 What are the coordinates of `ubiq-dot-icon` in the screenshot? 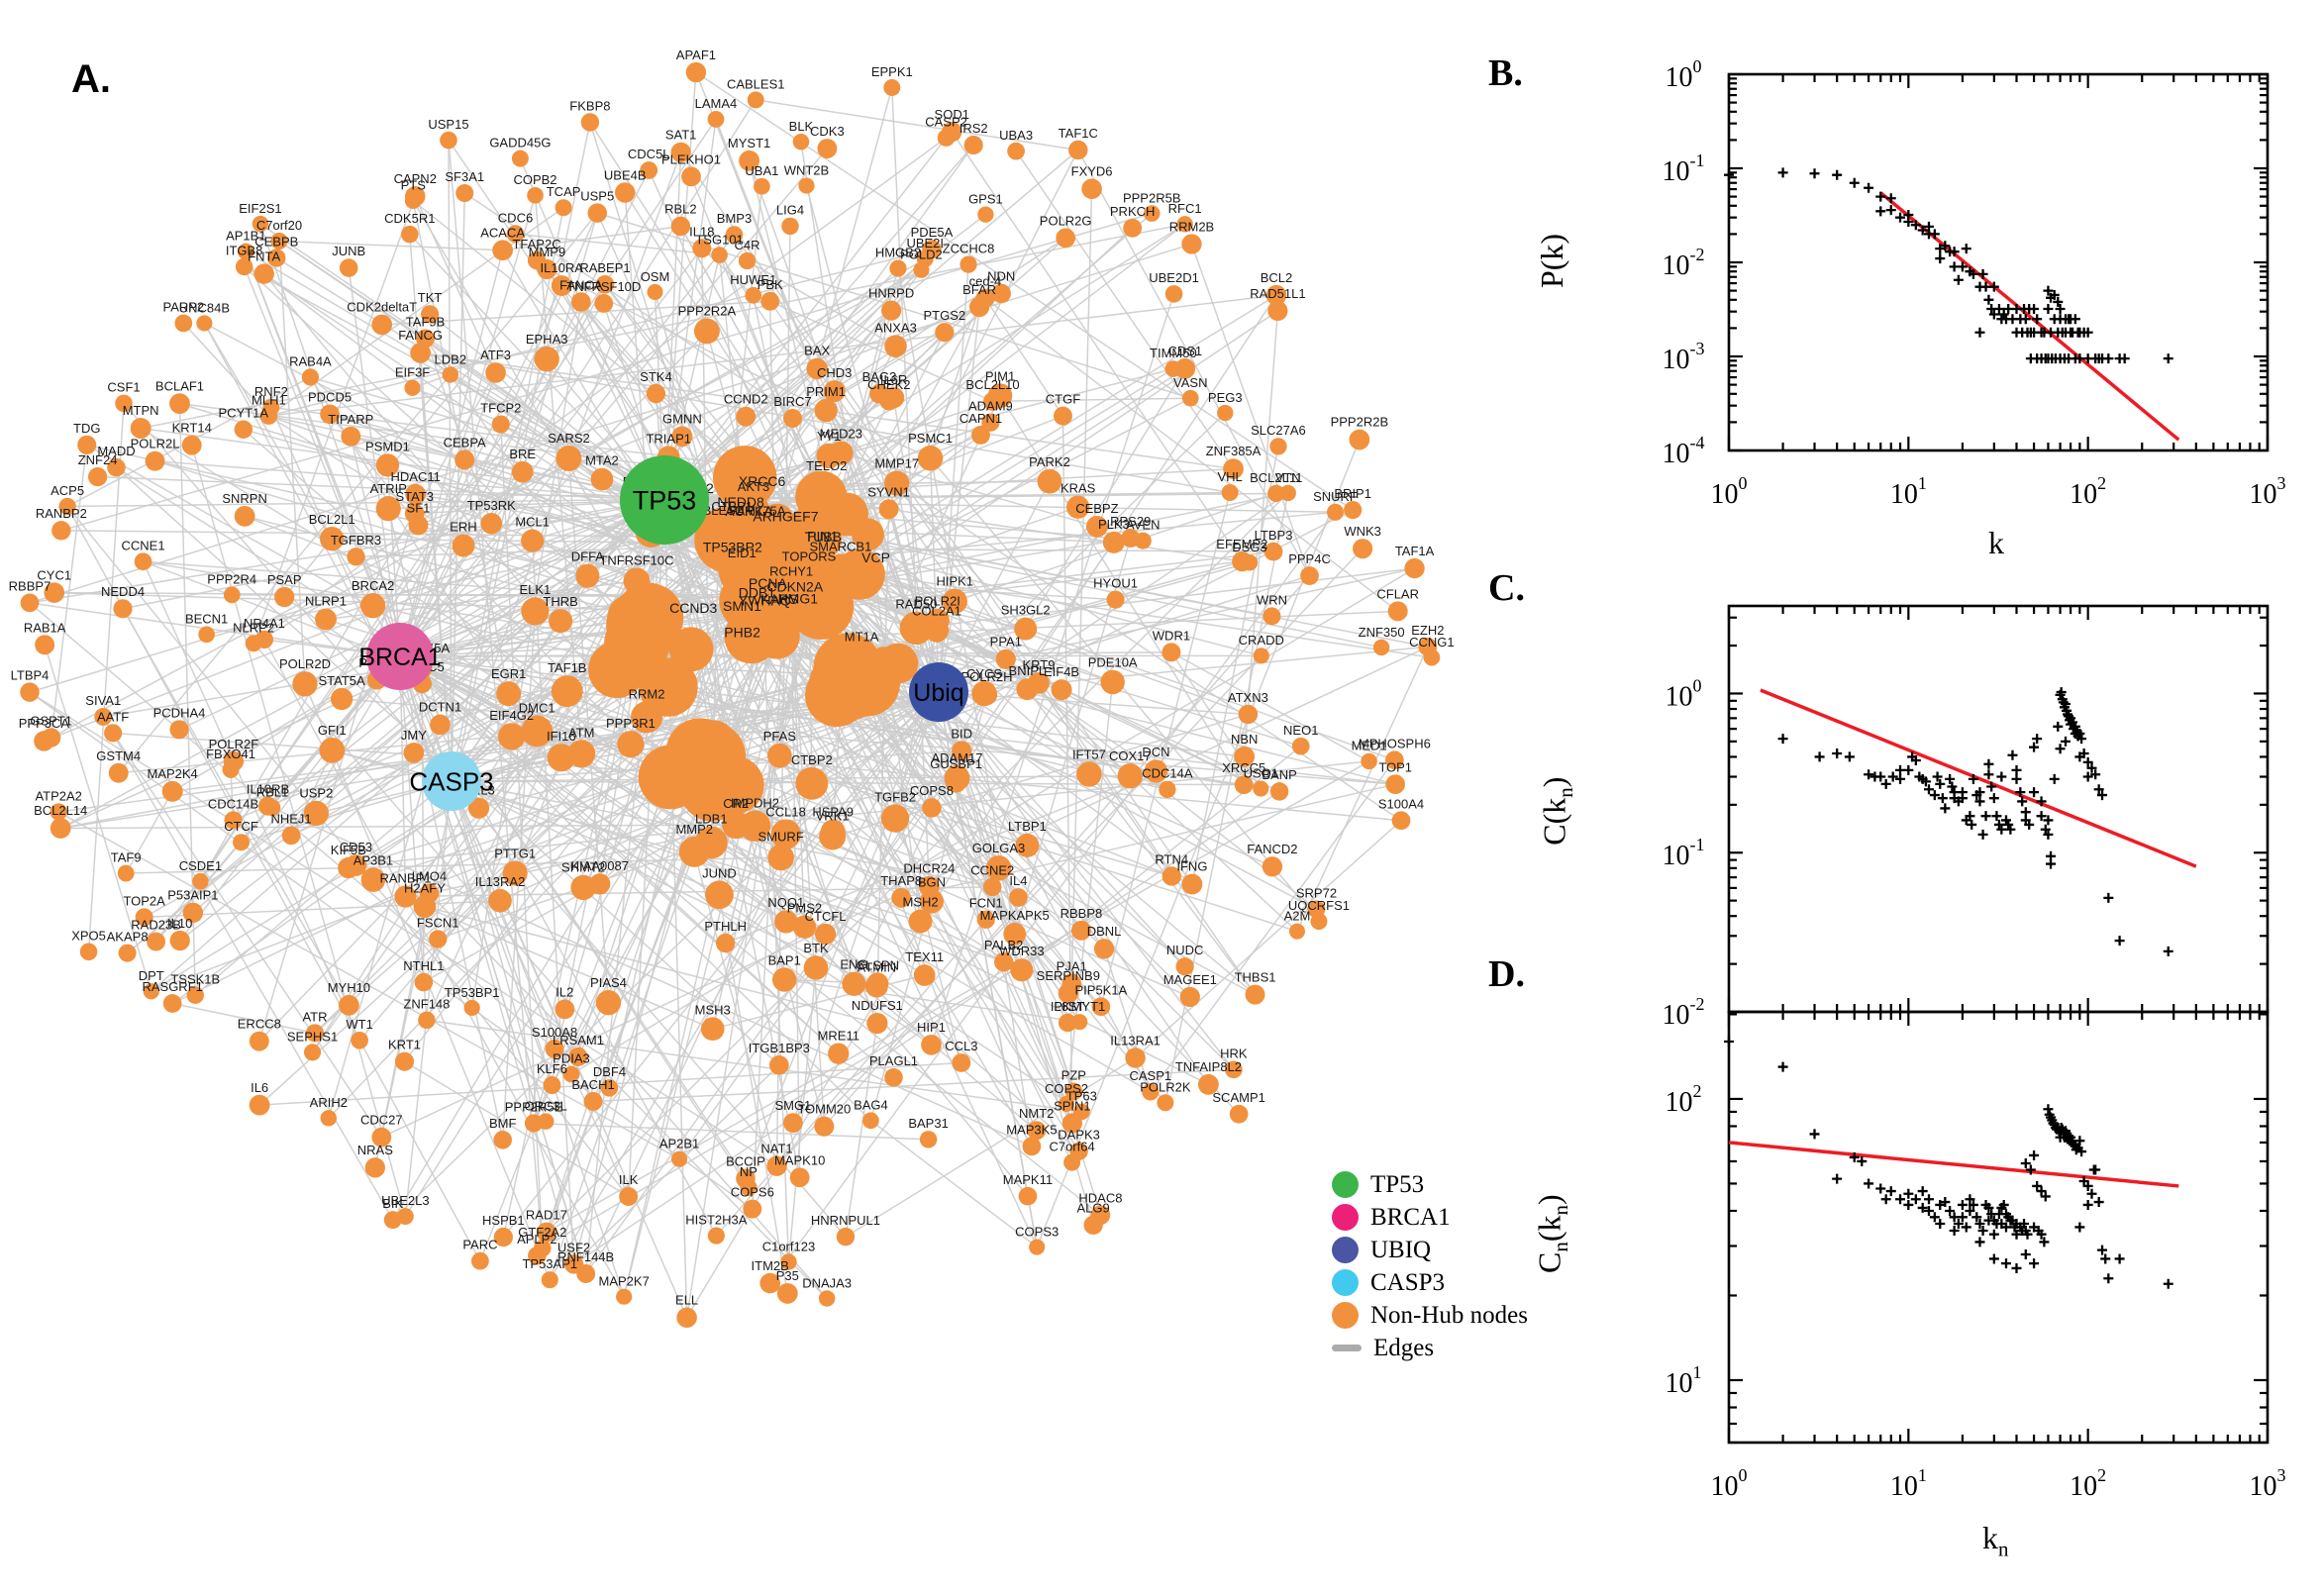 It's located at (1345, 1250).